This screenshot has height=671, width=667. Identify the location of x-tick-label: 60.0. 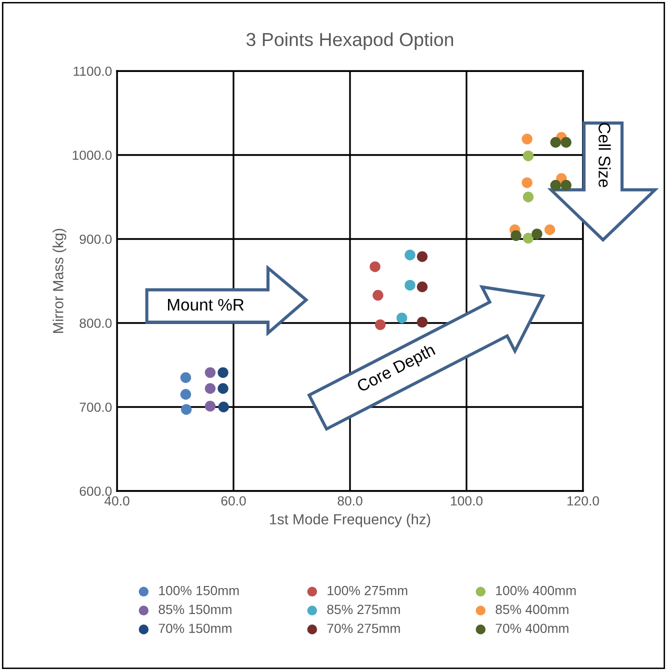
(233, 501).